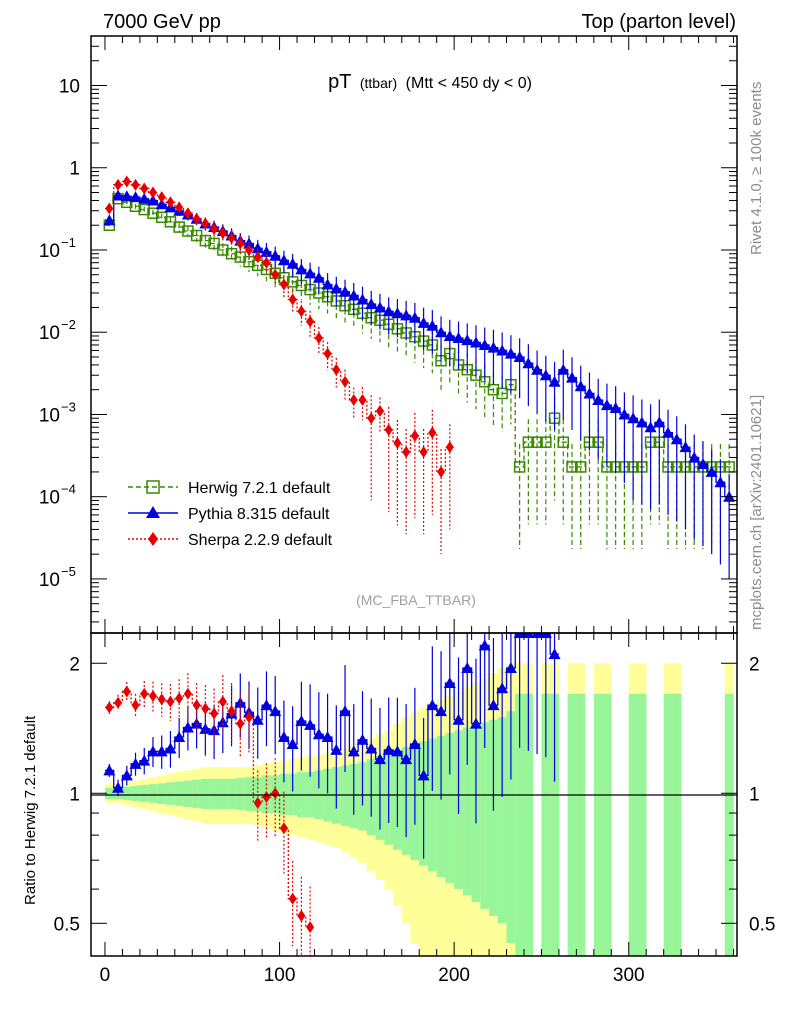 This screenshot has height=1024, width=786. What do you see at coordinates (74, 794) in the screenshot?
I see `ratio-y-tick-label: 1` at bounding box center [74, 794].